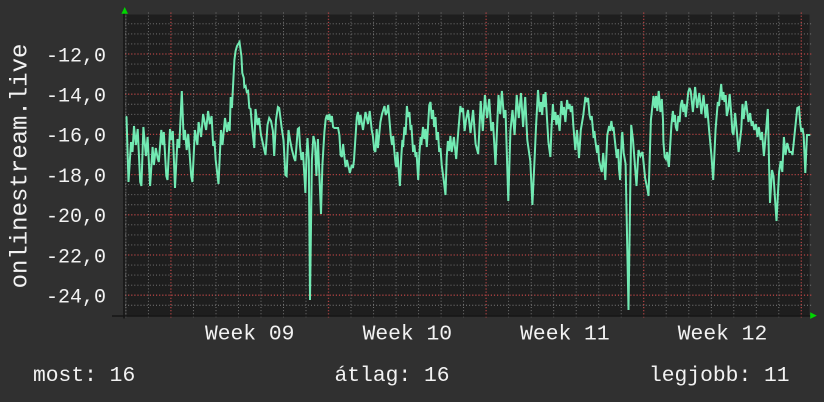 Image resolution: width=824 pixels, height=402 pixels. Describe the element at coordinates (76, 217) in the screenshot. I see `svg-text: -20,0` at that location.